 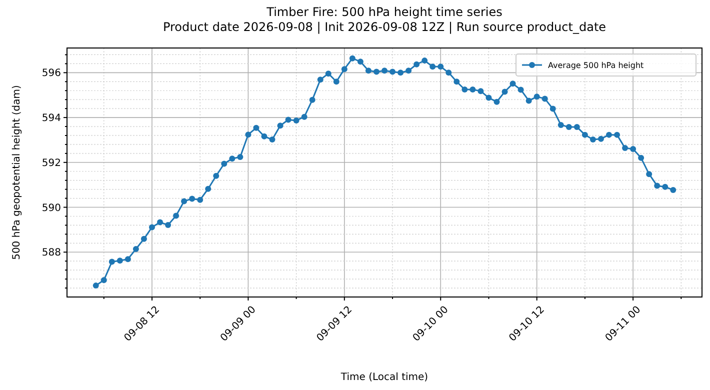 I want to click on y-tick-label: 592, so click(x=51, y=163).